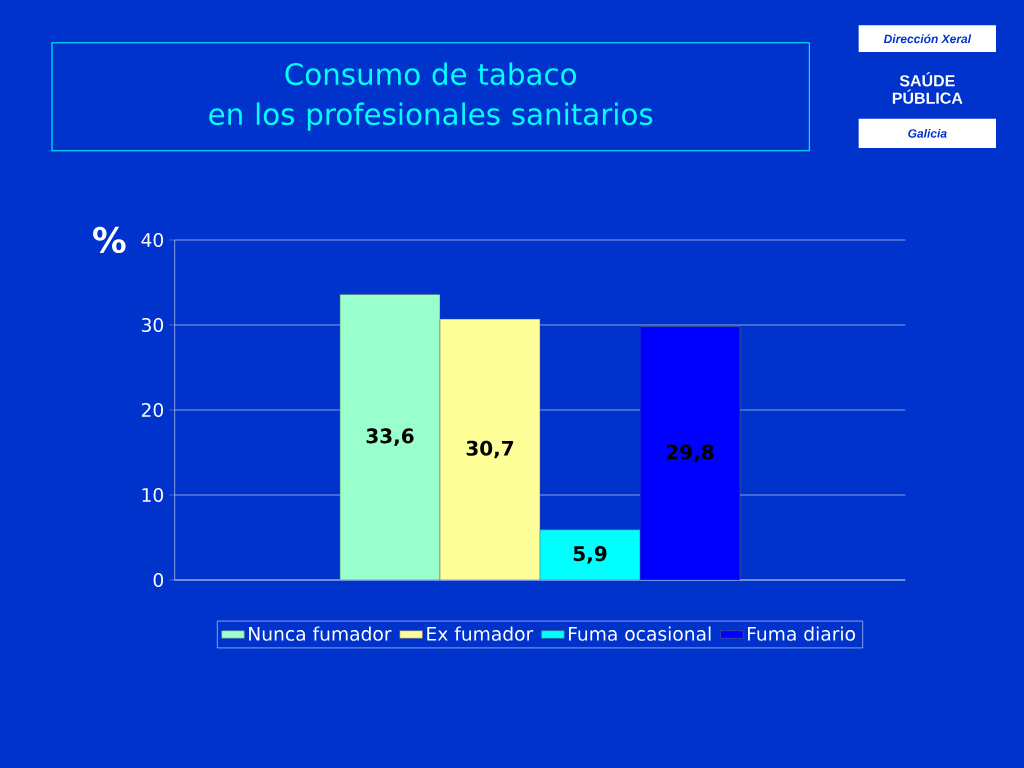  Describe the element at coordinates (590, 555) in the screenshot. I see `data-label: 5,9` at that location.